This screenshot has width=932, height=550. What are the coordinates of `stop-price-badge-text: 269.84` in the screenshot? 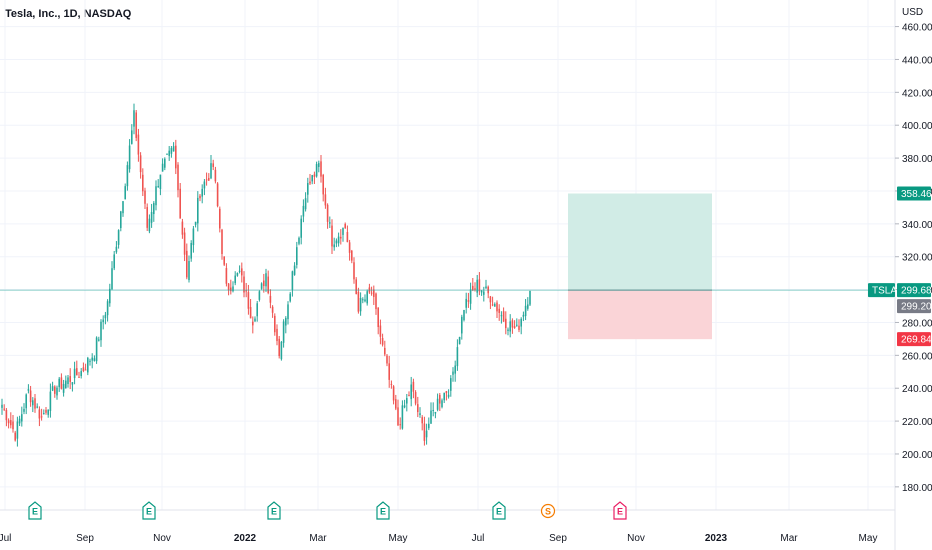 It's located at (916, 340).